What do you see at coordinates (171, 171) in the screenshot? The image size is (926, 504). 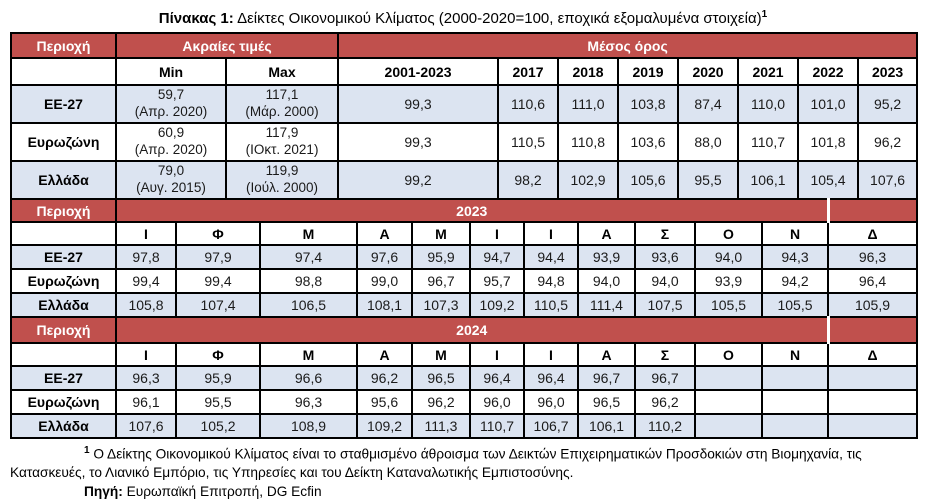 I see `min-value: 79,0` at bounding box center [171, 171].